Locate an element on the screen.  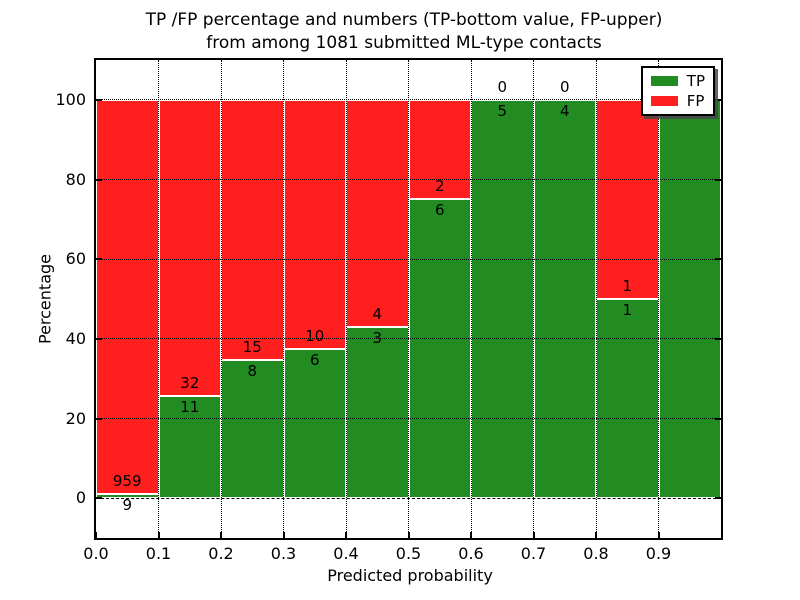
bar-value-label-fp: 15 is located at coordinates (252, 346).